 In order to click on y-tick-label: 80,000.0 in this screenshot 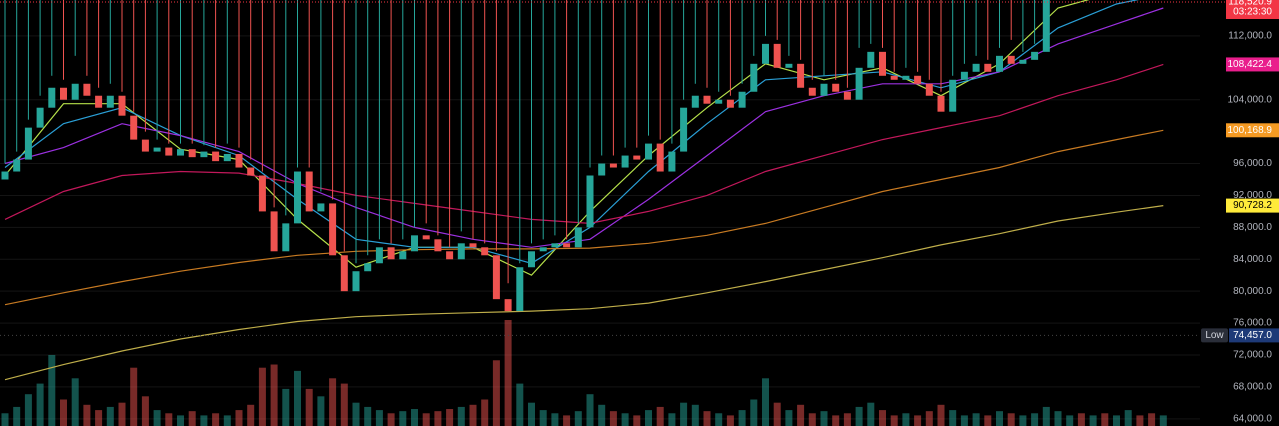, I will do `click(1252, 291)`.